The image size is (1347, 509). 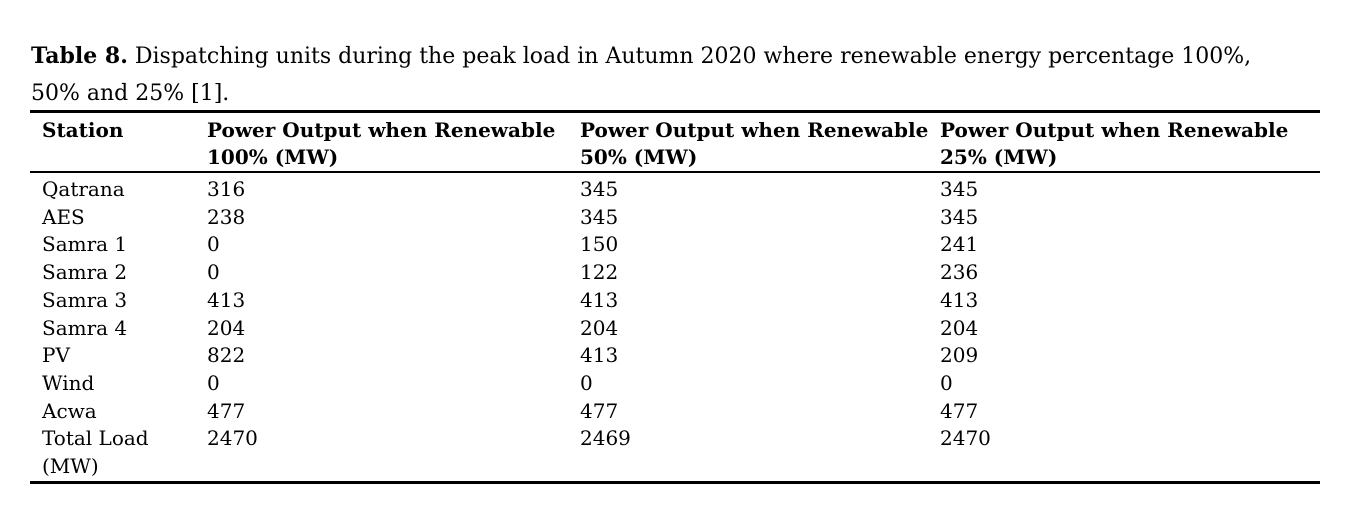 What do you see at coordinates (959, 327) in the screenshot?
I see `power-25-cell: 204` at bounding box center [959, 327].